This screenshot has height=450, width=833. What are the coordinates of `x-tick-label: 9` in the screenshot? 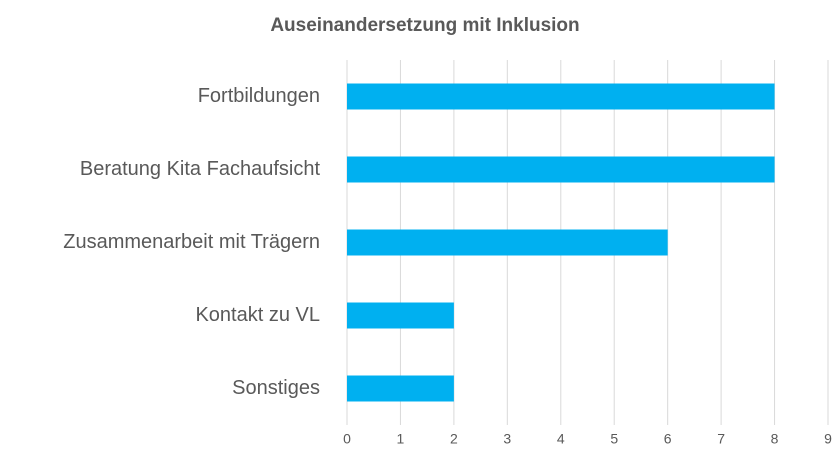 It's located at (828, 439).